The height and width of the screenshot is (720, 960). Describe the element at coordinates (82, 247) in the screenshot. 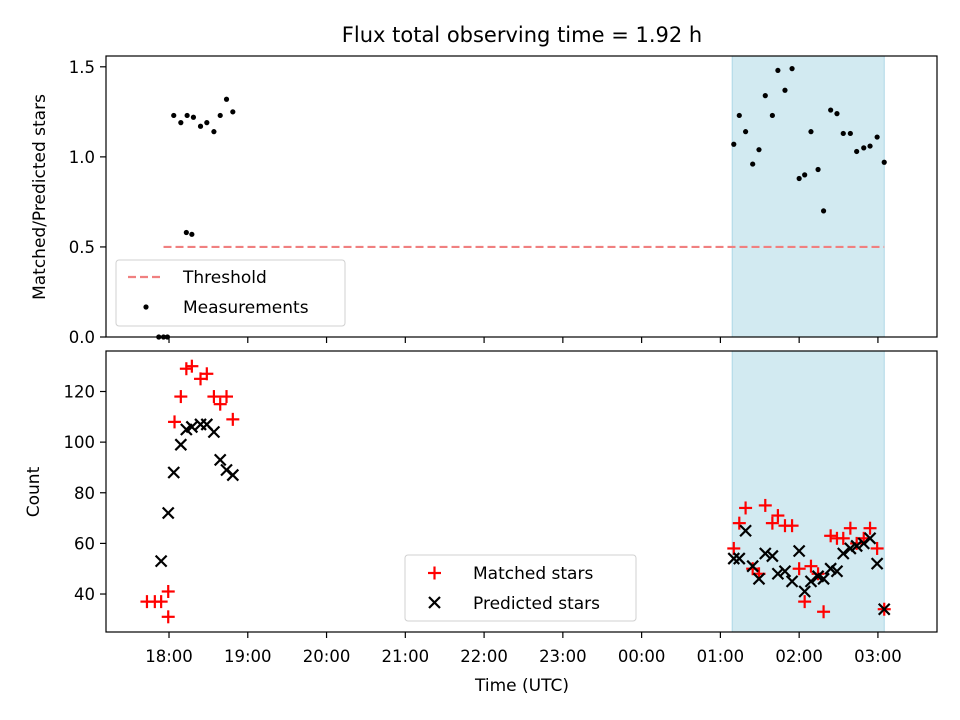

I see `ratio-y-tick-label: 0.5` at that location.